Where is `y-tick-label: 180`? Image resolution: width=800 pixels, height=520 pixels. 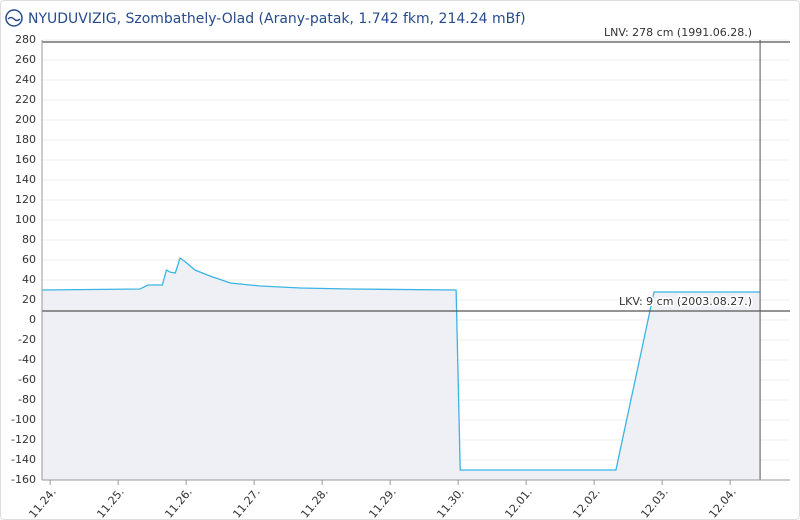
y-tick-label: 180 is located at coordinates (25, 139).